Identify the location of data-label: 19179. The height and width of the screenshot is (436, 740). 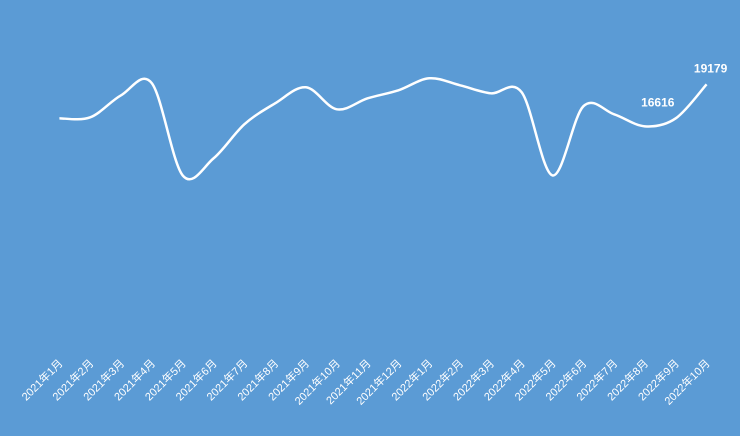
(711, 68).